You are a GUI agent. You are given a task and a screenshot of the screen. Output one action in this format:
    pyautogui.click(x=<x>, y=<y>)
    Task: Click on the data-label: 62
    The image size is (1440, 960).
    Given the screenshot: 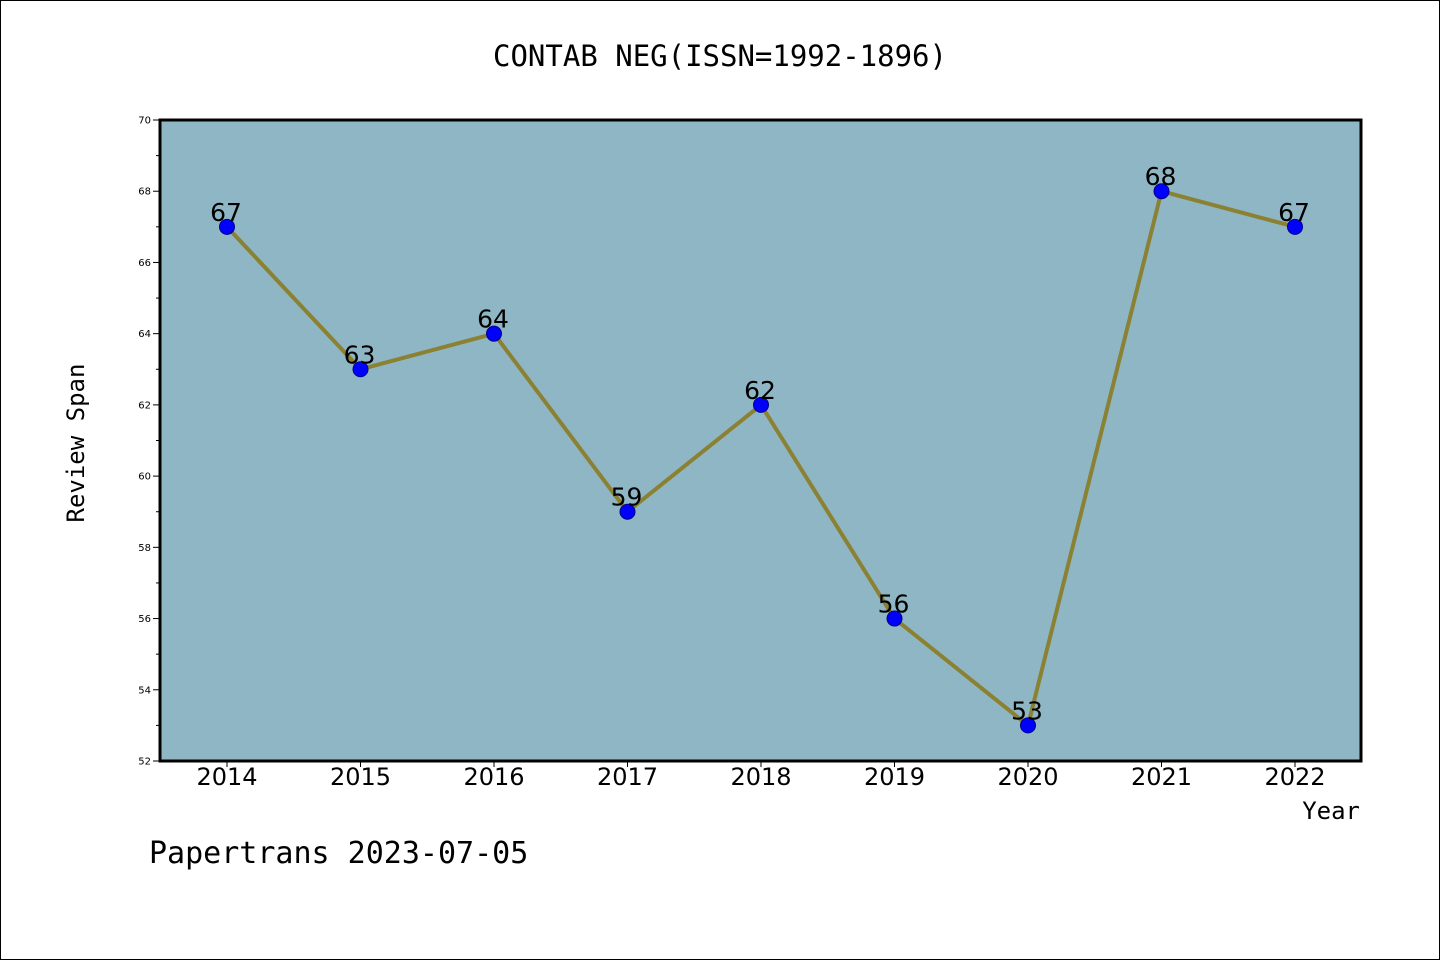 What is the action you would take?
    pyautogui.click(x=760, y=390)
    